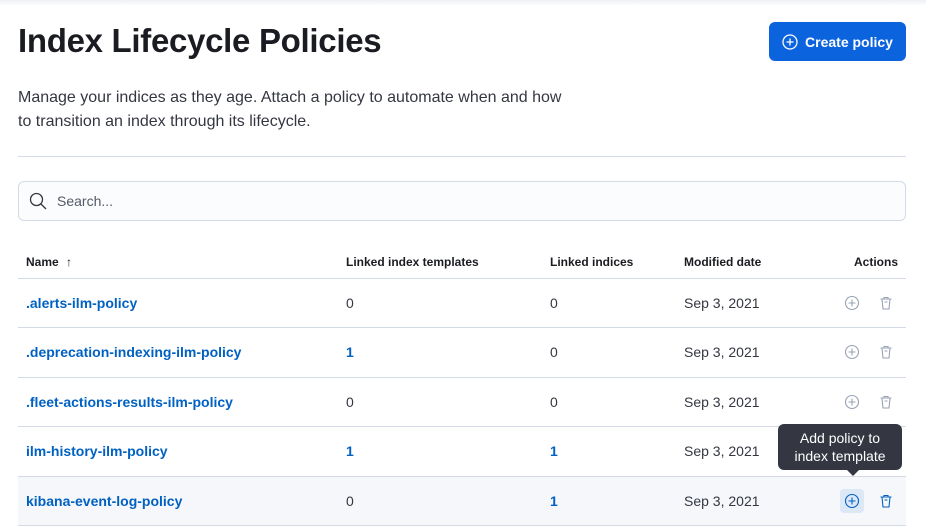  Describe the element at coordinates (42, 262) in the screenshot. I see `column-label: Name` at that location.